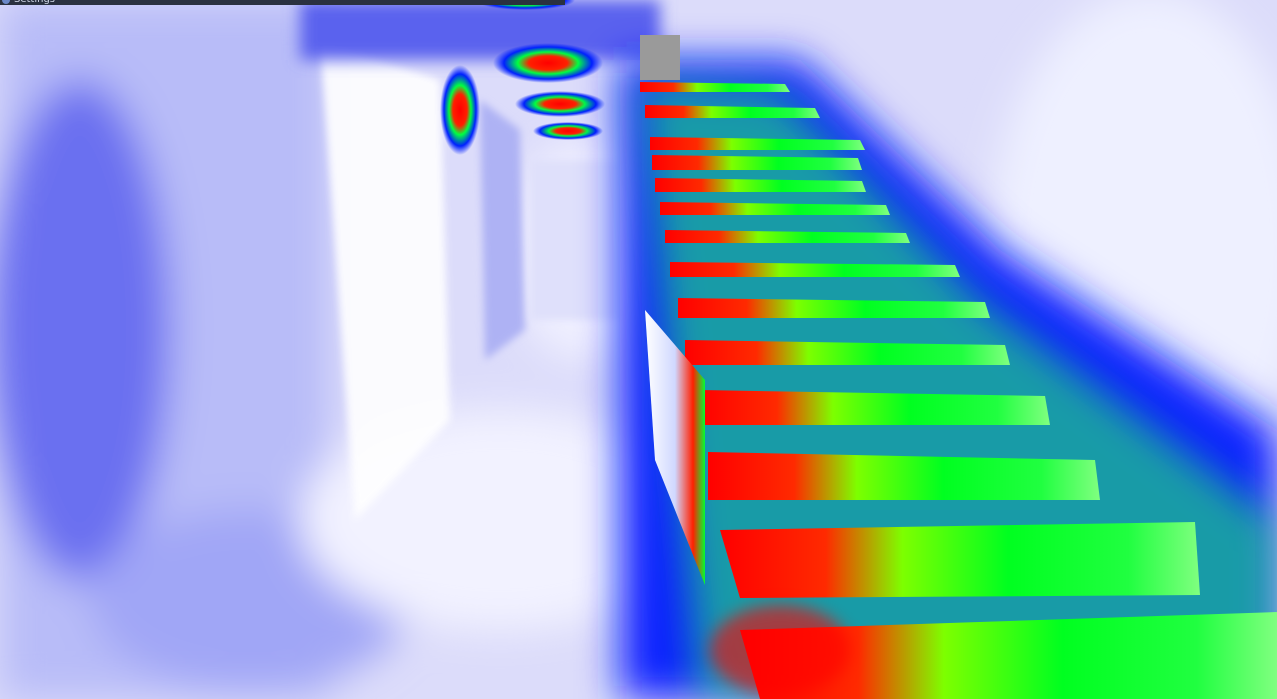 This screenshot has height=699, width=1277. I want to click on corridor-door, so click(575, 240).